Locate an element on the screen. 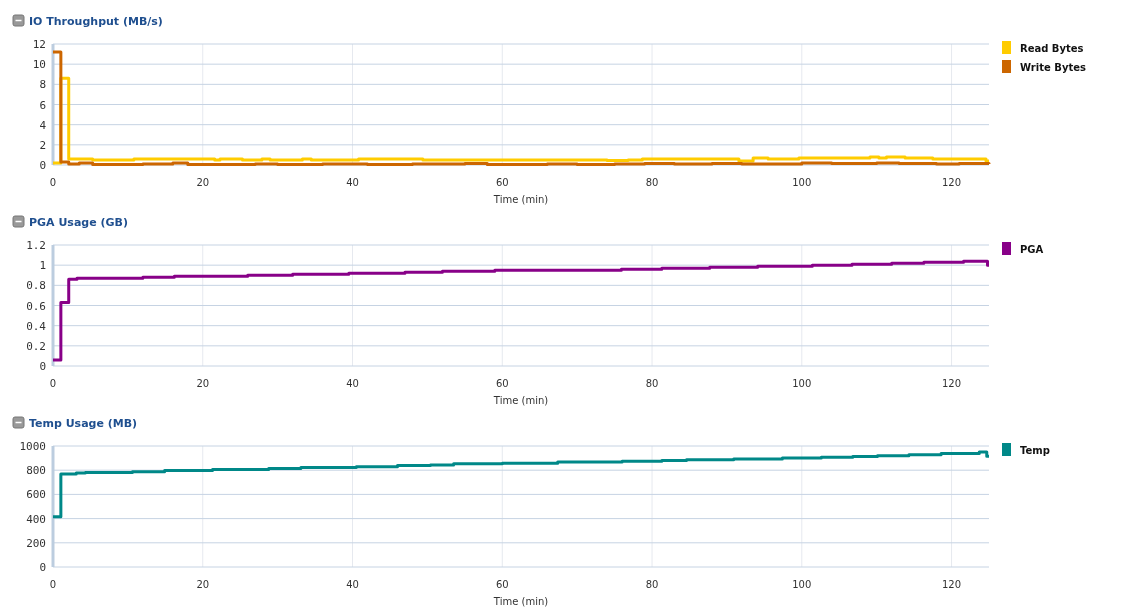 Image resolution: width=1128 pixels, height=611 pixels. y-tick-label: 8 is located at coordinates (42, 85).